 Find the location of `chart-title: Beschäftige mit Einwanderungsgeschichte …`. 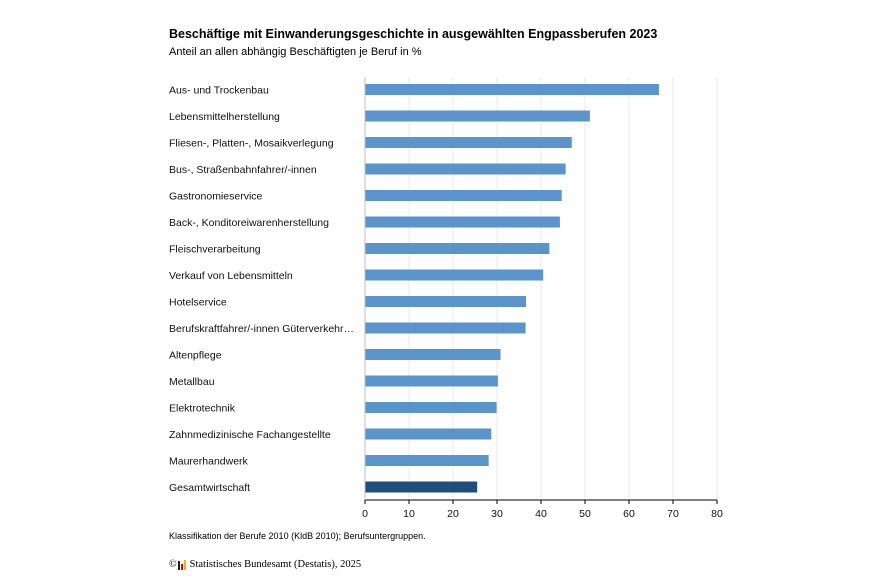

chart-title: Beschäftige mit Einwanderungsgeschichte … is located at coordinates (413, 34).